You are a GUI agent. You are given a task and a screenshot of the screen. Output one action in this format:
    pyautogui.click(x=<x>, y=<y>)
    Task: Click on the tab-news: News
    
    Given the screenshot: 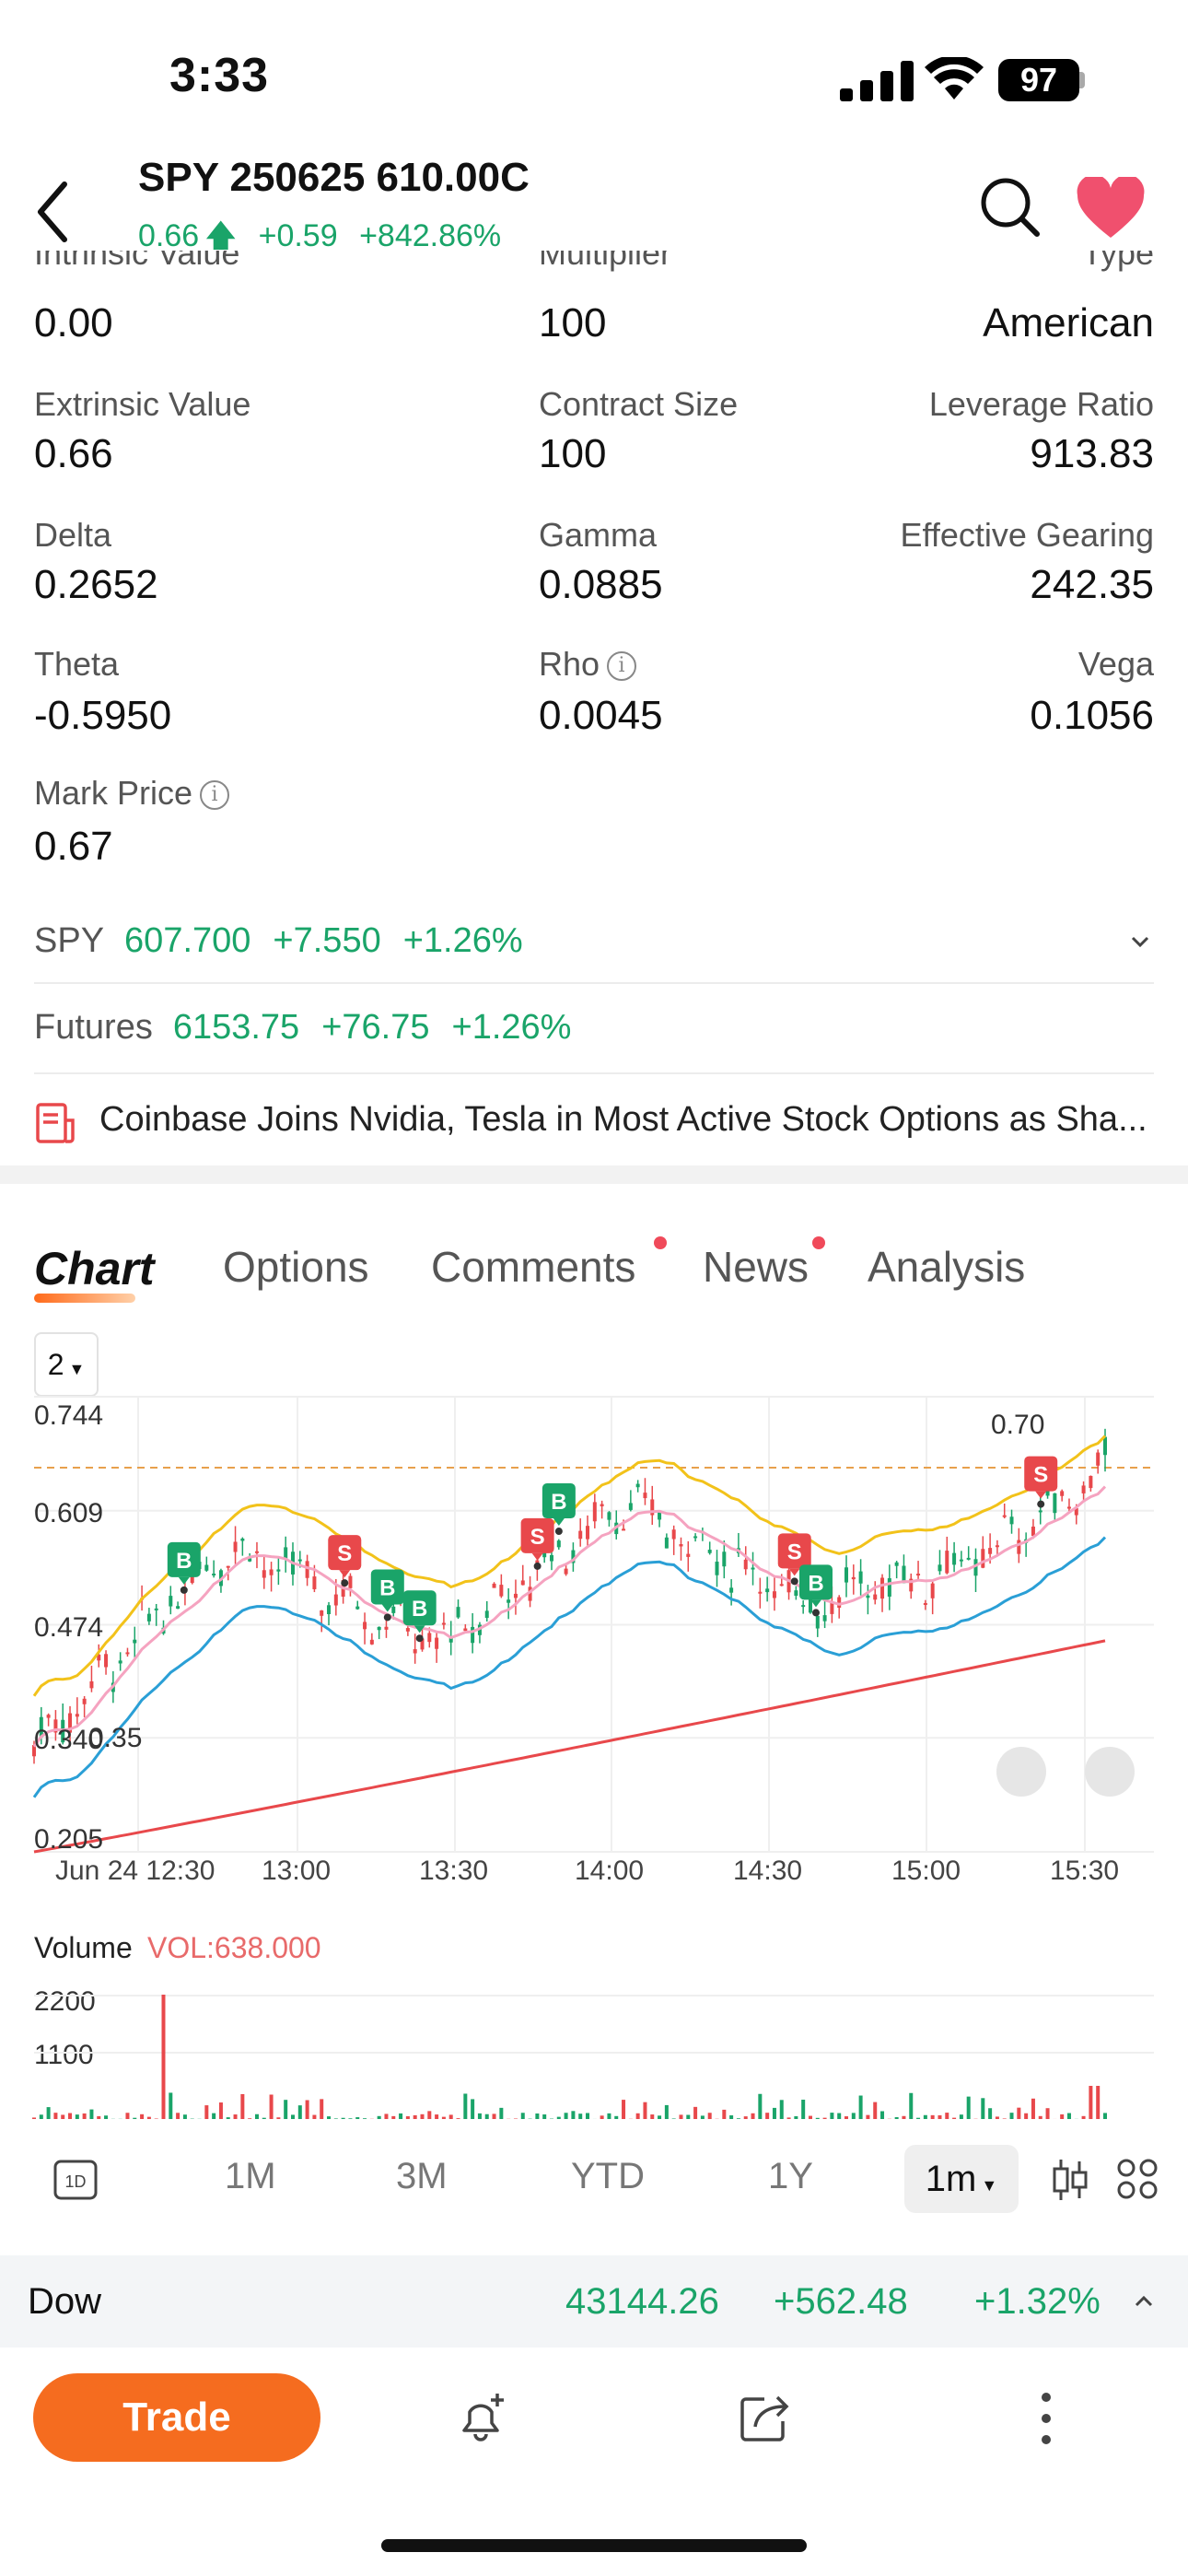 What is the action you would take?
    pyautogui.click(x=756, y=1267)
    